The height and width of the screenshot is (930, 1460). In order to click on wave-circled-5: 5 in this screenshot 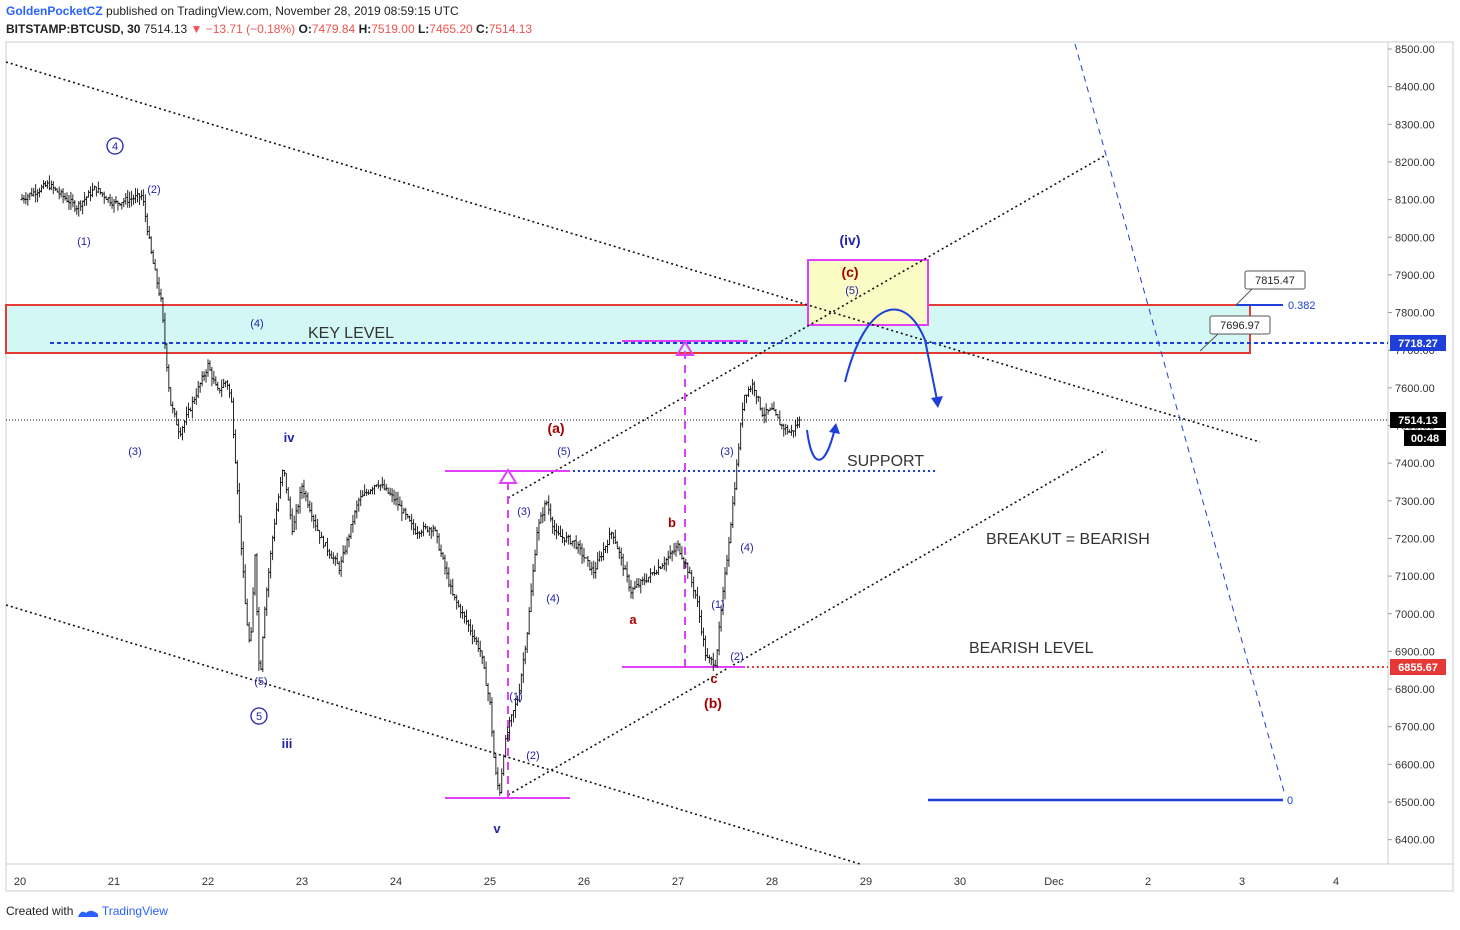, I will do `click(259, 717)`.